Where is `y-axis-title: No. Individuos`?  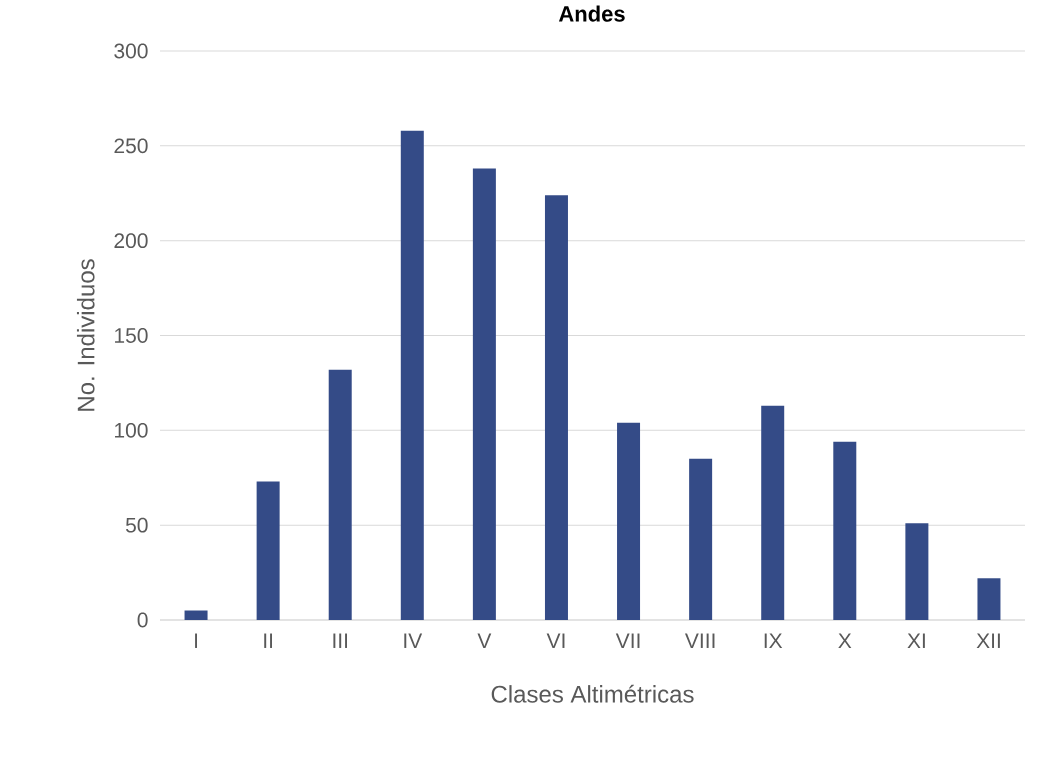 y-axis-title: No. Individuos is located at coordinates (85, 335).